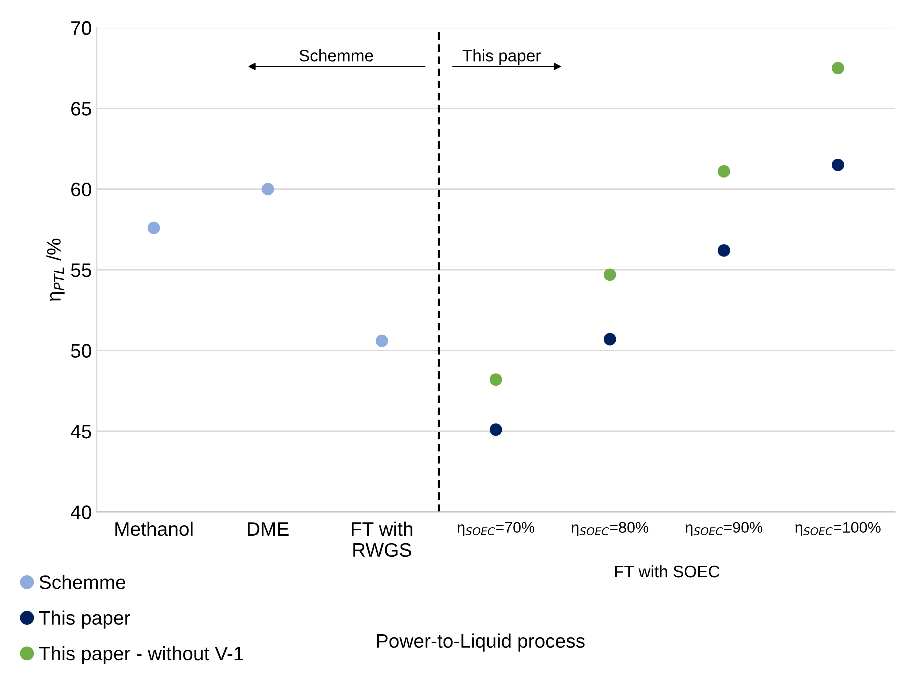 This screenshot has width=907, height=682. What do you see at coordinates (667, 571) in the screenshot?
I see `text: FT with SOEC` at bounding box center [667, 571].